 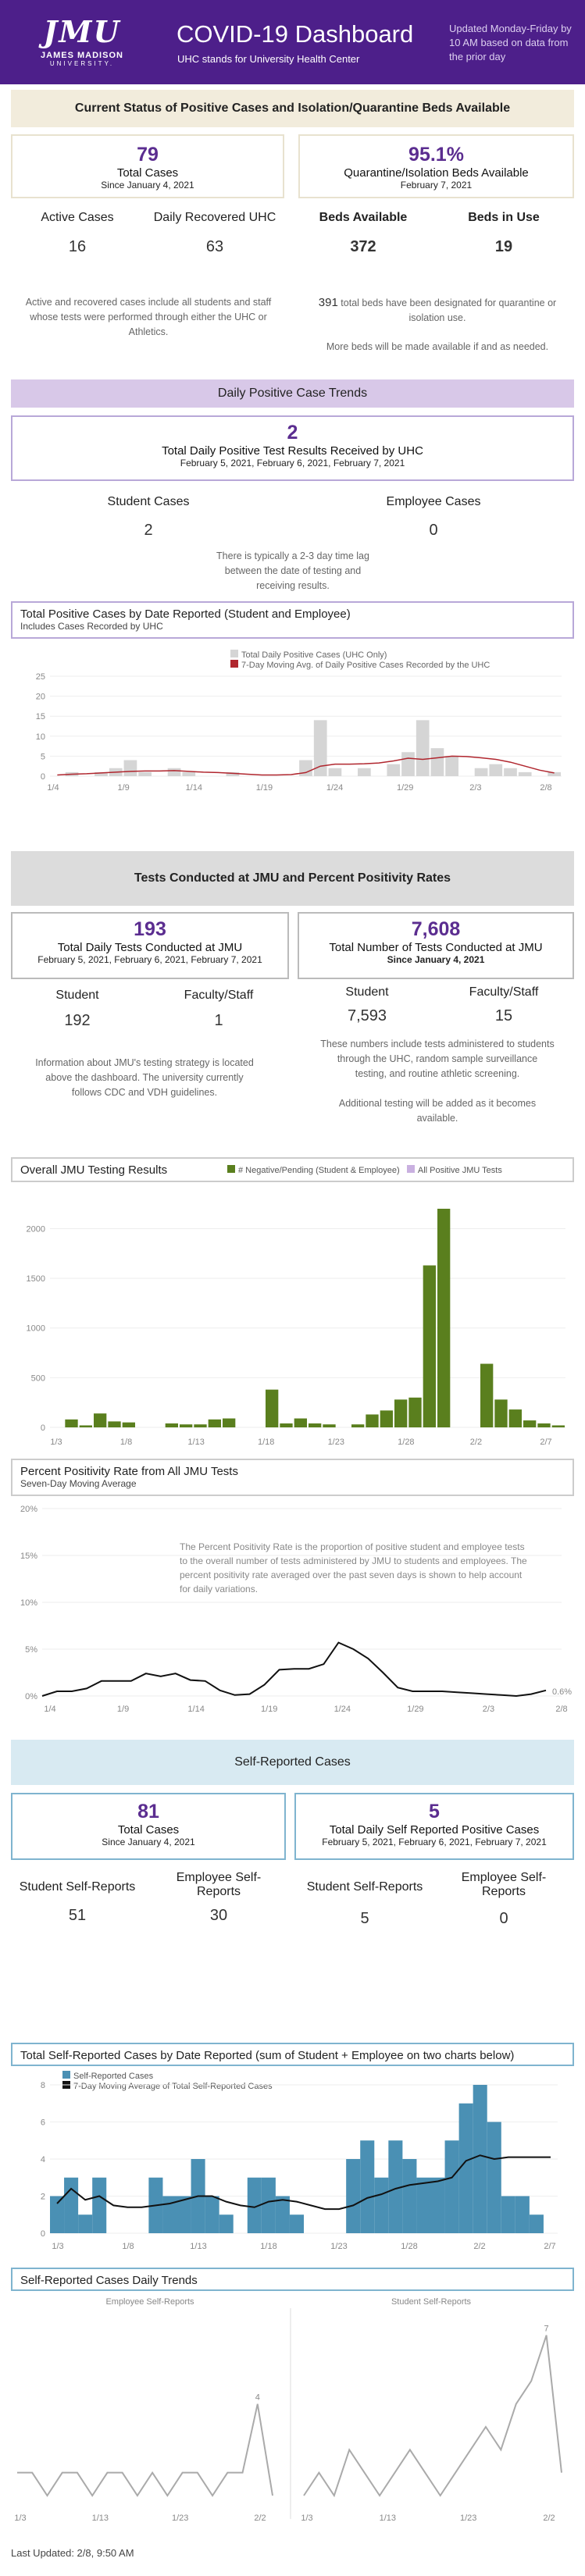 I want to click on legend-text: All Positive JMU Tests, so click(x=459, y=1170).